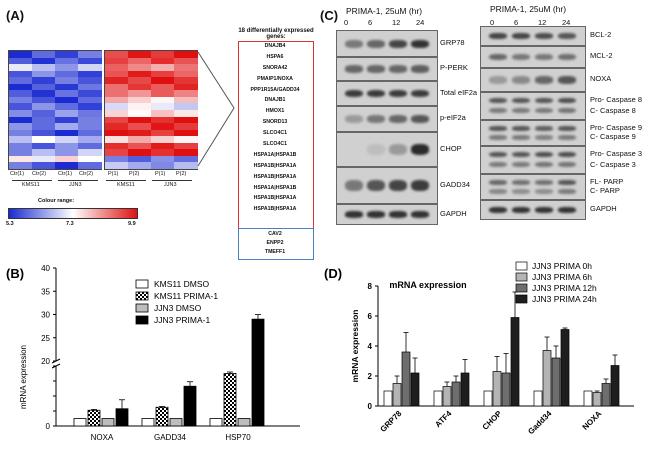 The width and height of the screenshot is (650, 454). I want to click on colour-scale-bar, so click(73, 213).